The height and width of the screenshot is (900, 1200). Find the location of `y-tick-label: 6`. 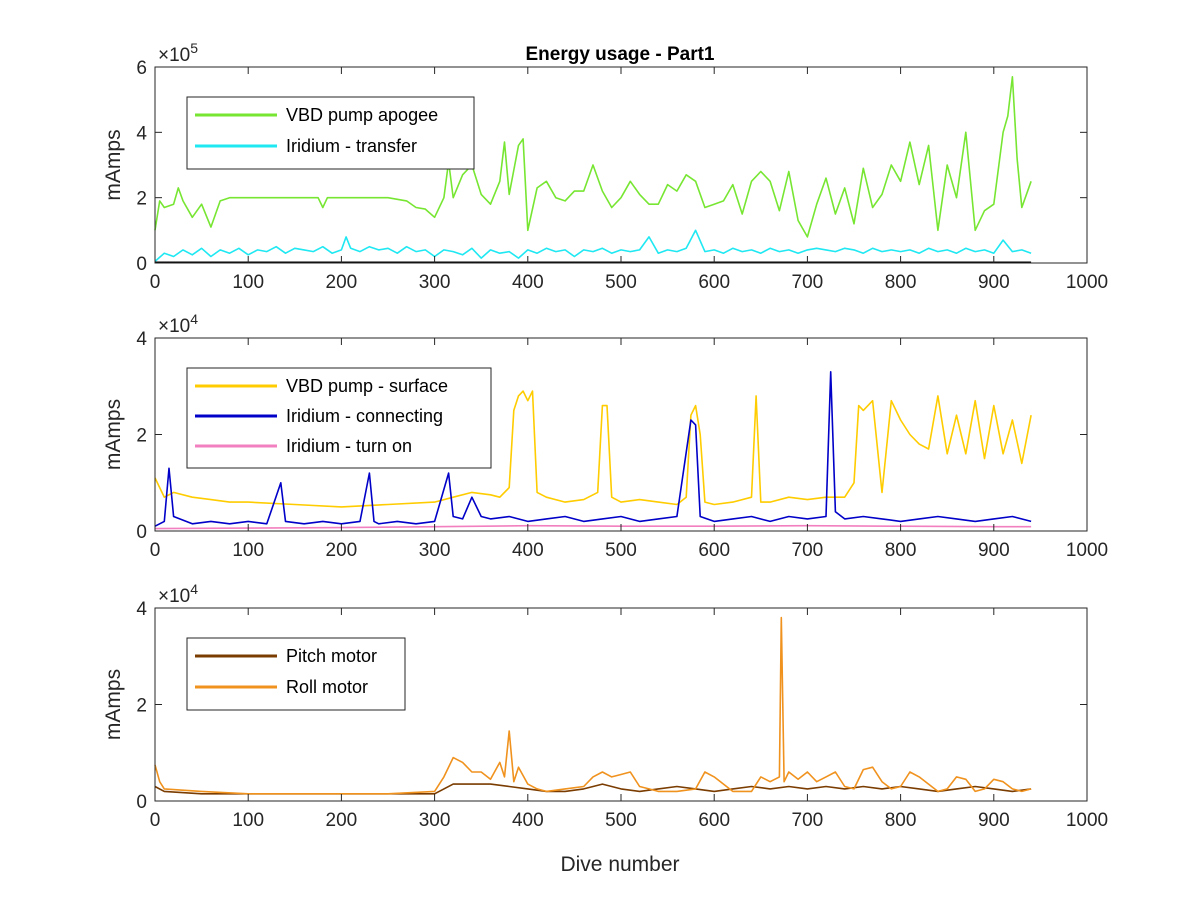

y-tick-label: 6 is located at coordinates (141, 68).